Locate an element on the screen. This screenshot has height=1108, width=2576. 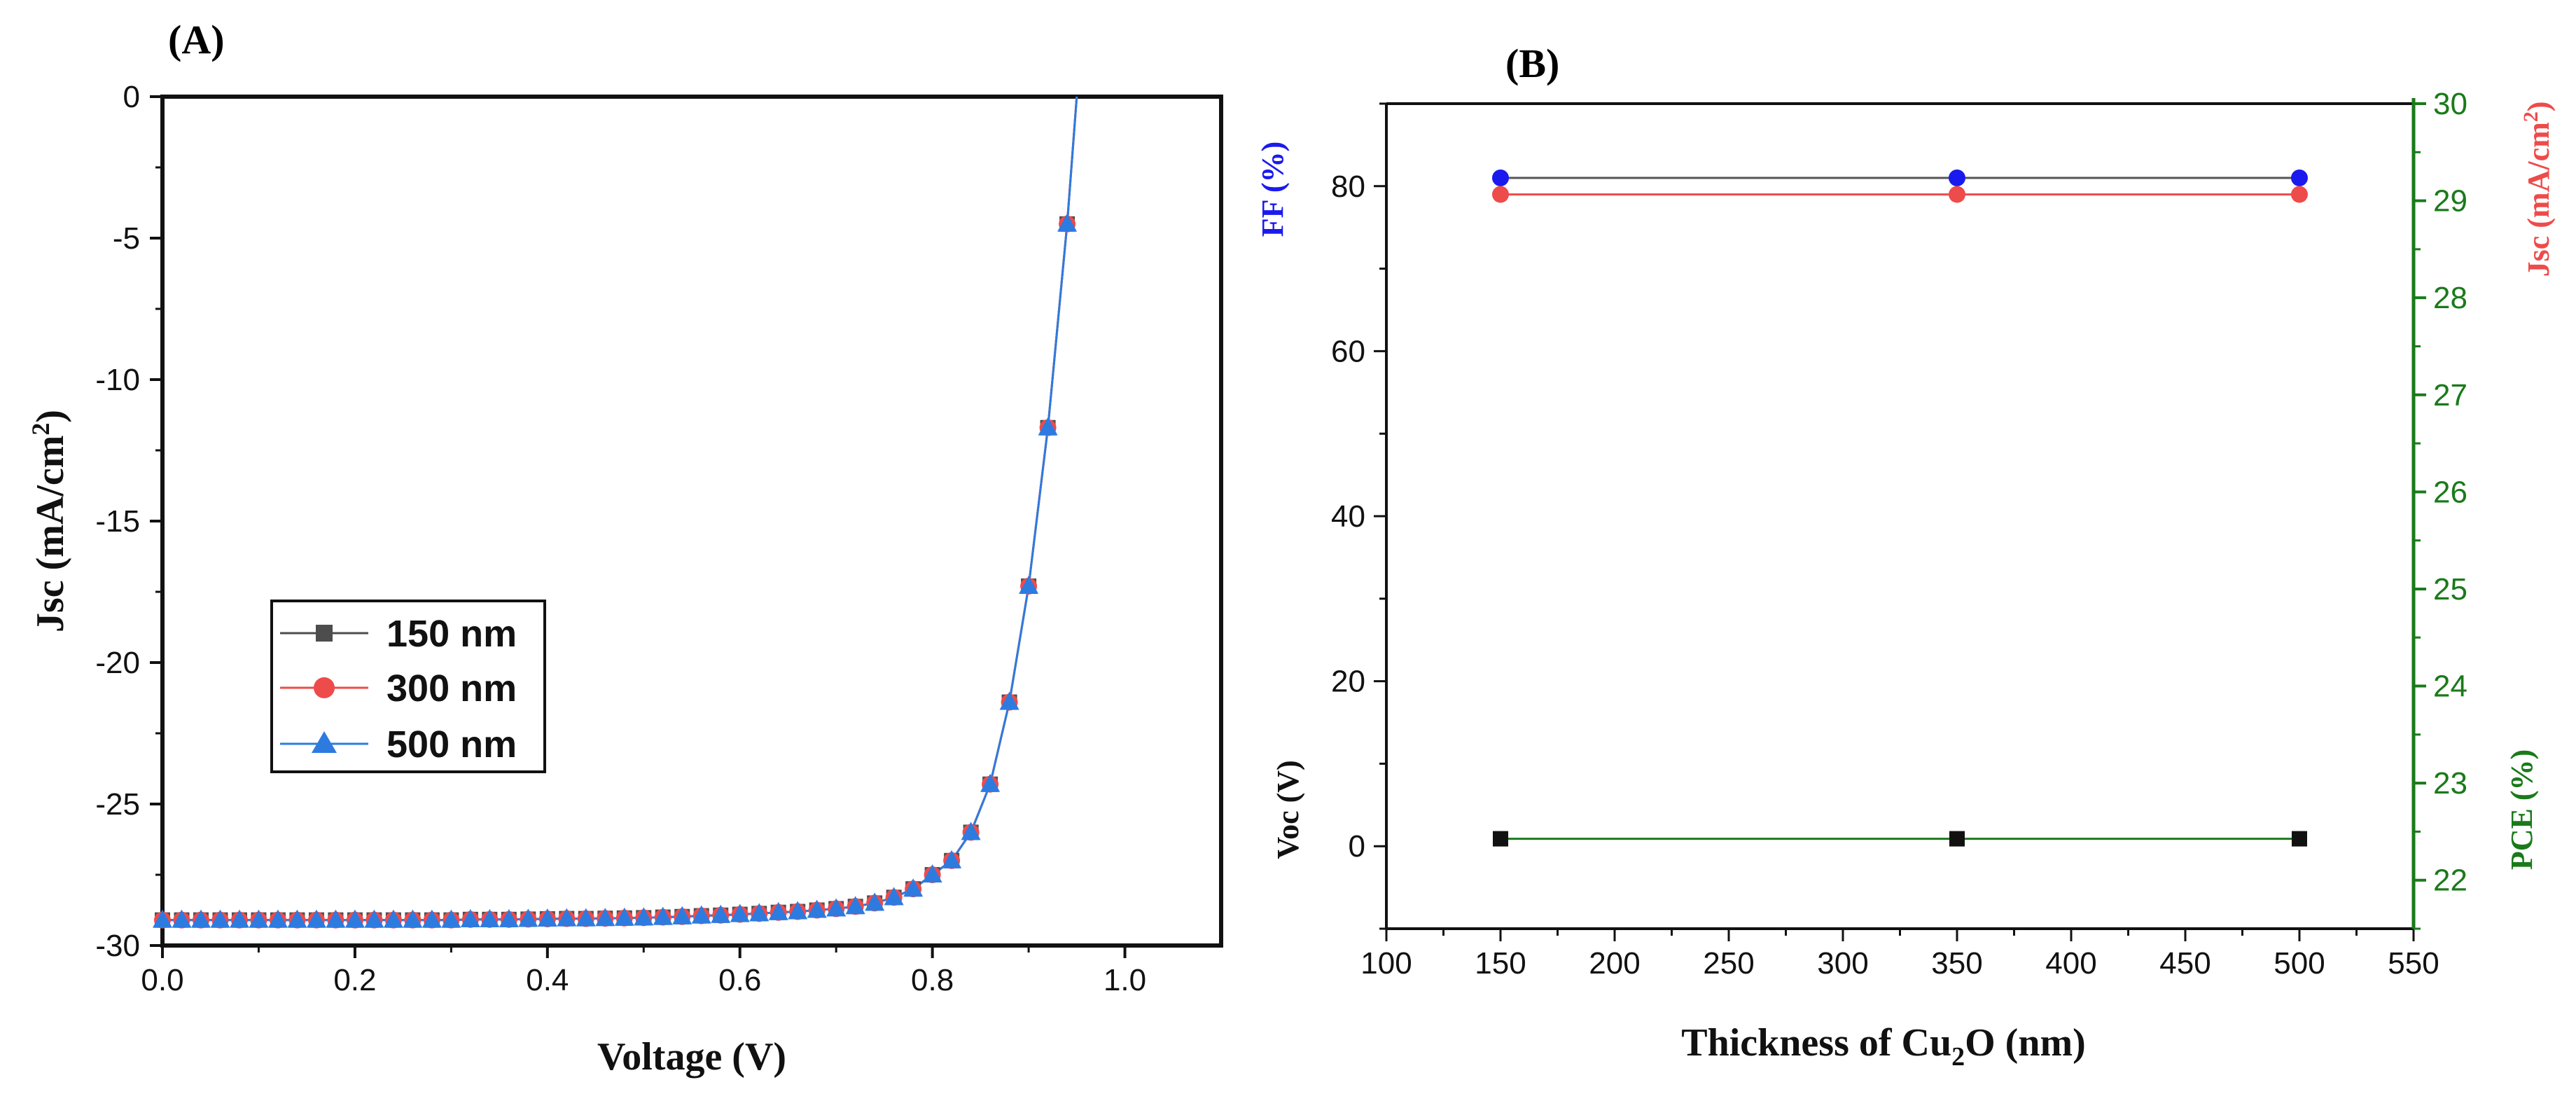
legend-item-150nm: 150 nm is located at coordinates (398, 634).